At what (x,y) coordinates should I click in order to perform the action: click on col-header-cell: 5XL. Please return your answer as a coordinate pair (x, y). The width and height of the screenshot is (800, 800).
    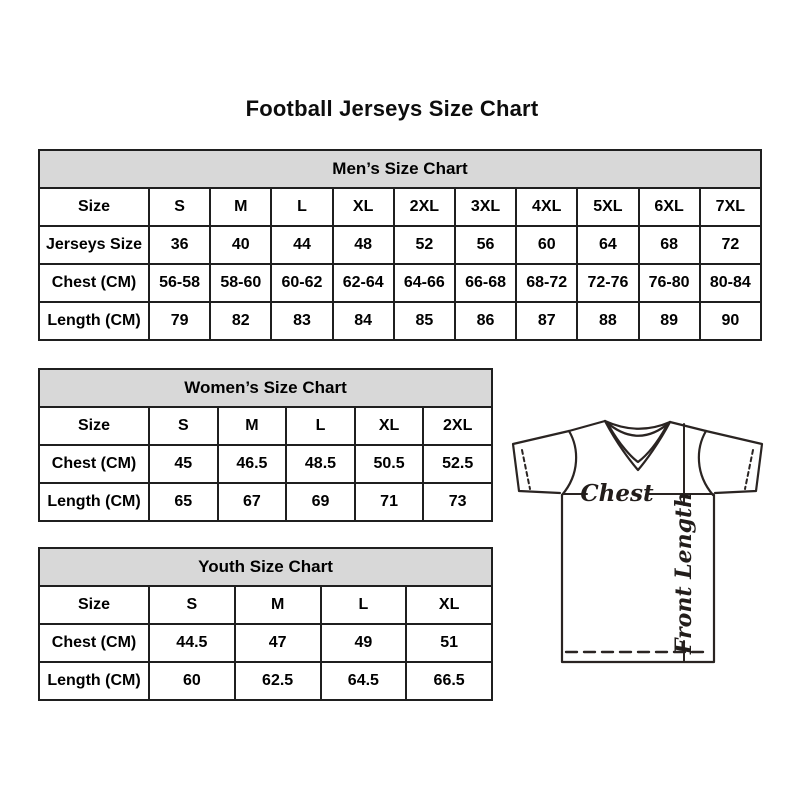
    Looking at the image, I should click on (608, 207).